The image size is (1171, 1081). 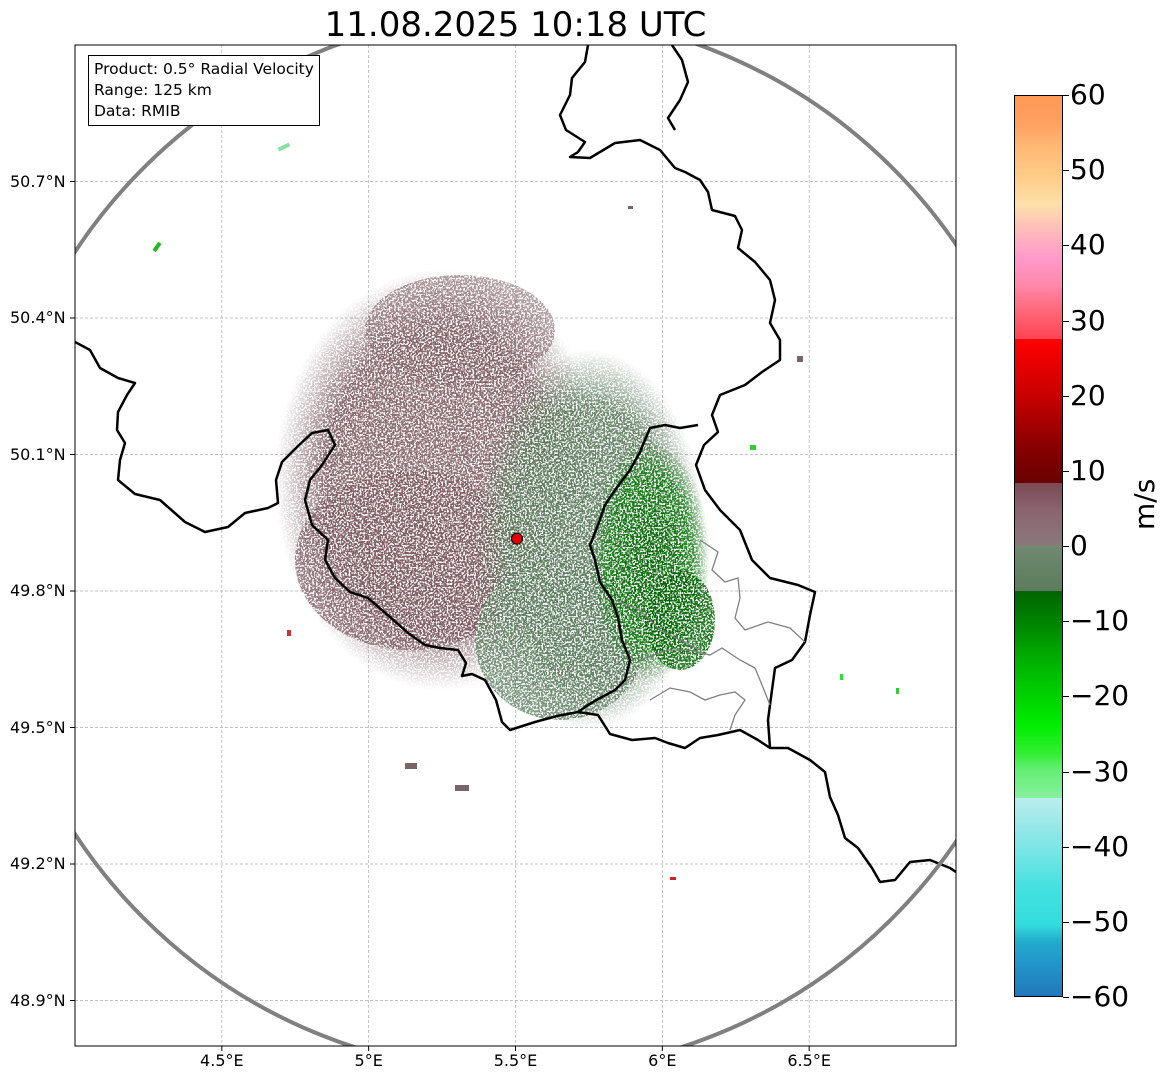 What do you see at coordinates (710, 635) in the screenshot?
I see `region-borders` at bounding box center [710, 635].